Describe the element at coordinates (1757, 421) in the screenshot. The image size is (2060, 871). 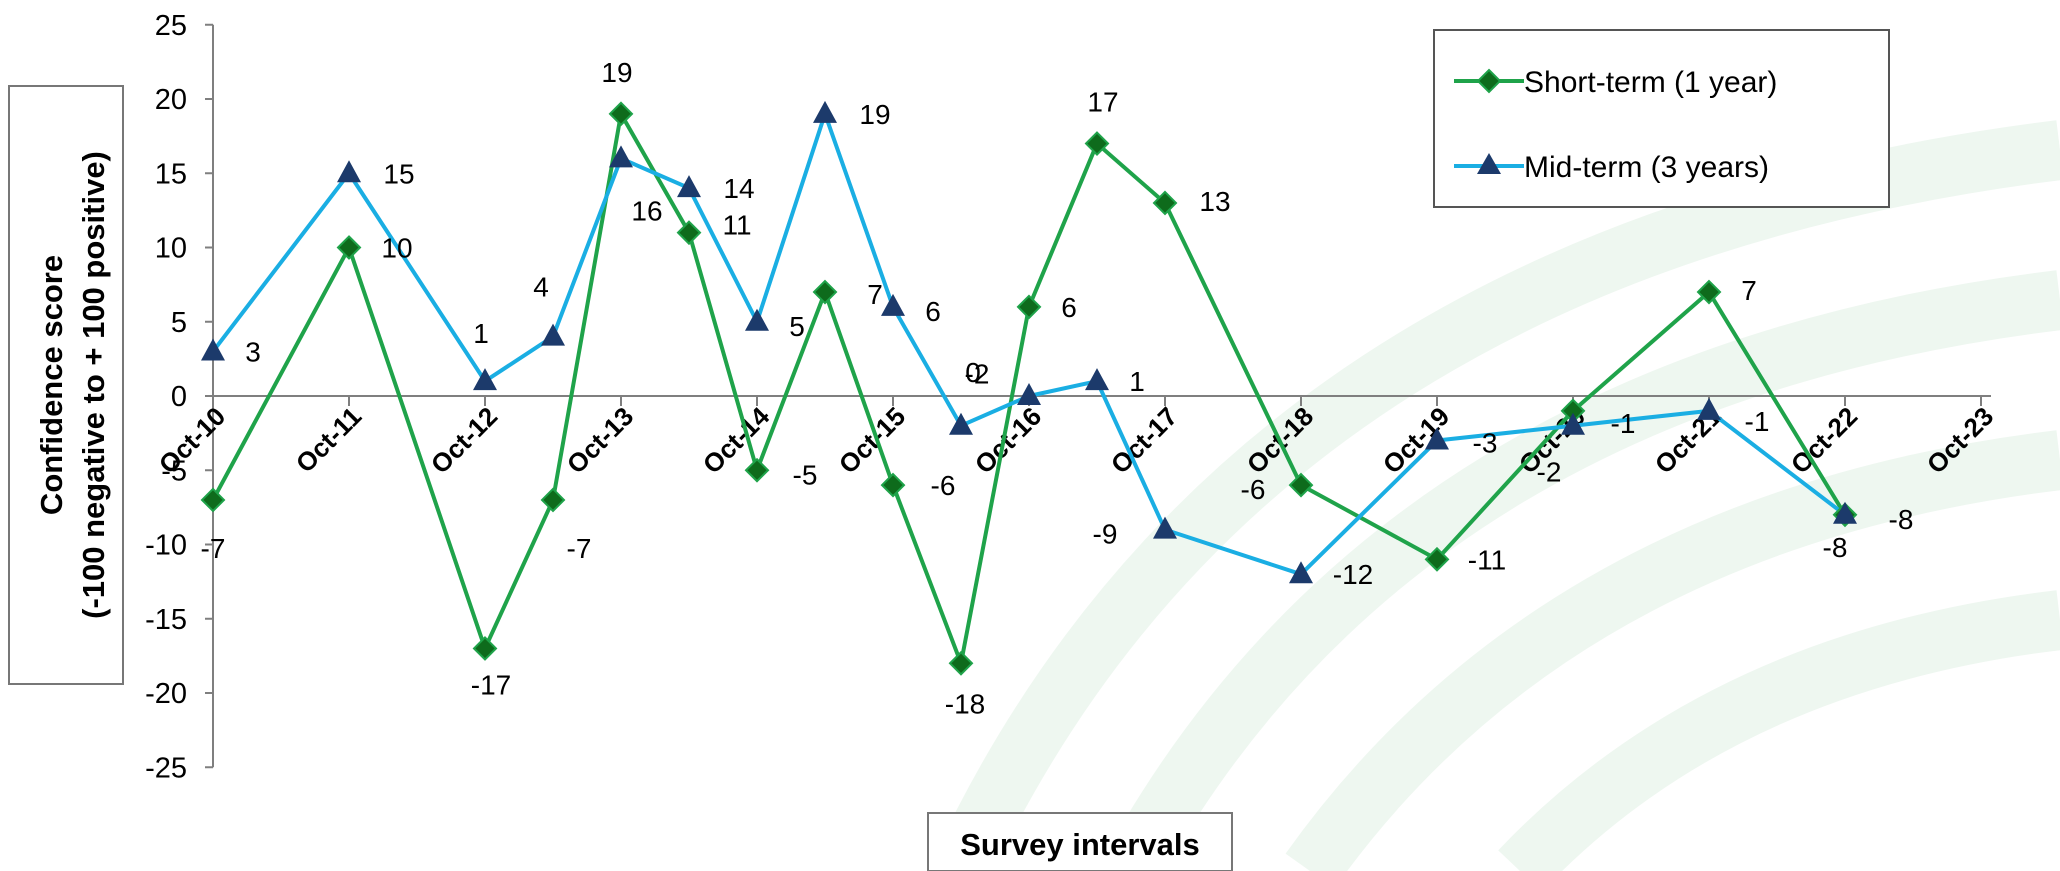
I see `data-label-mid-term: -1` at that location.